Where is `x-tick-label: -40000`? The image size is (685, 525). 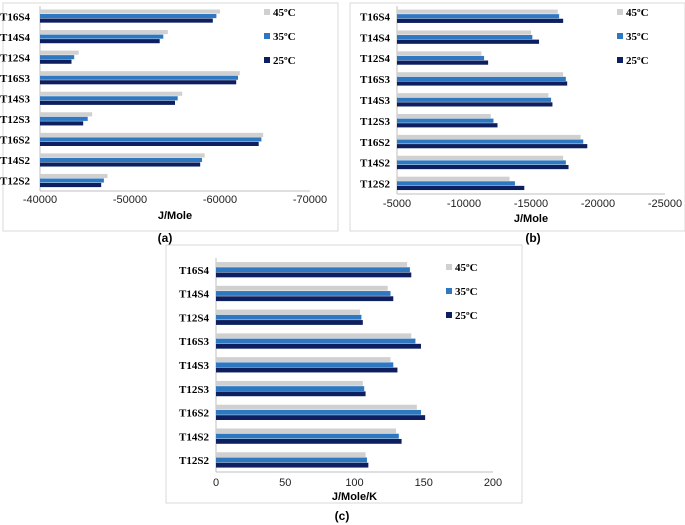 x-tick-label: -40000 is located at coordinates (40, 200).